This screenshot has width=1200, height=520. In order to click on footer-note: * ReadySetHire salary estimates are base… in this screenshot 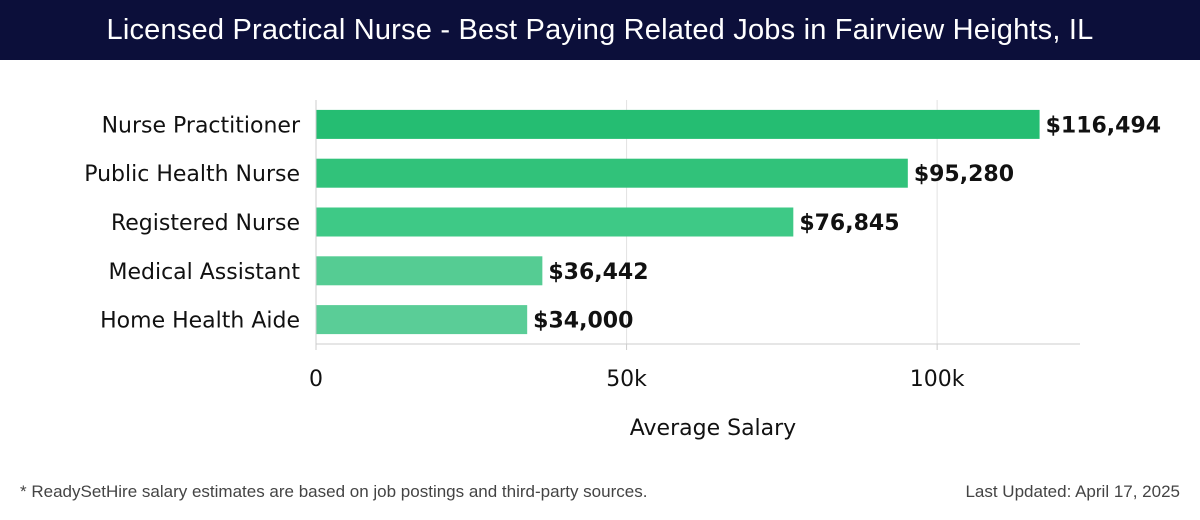, I will do `click(334, 491)`.